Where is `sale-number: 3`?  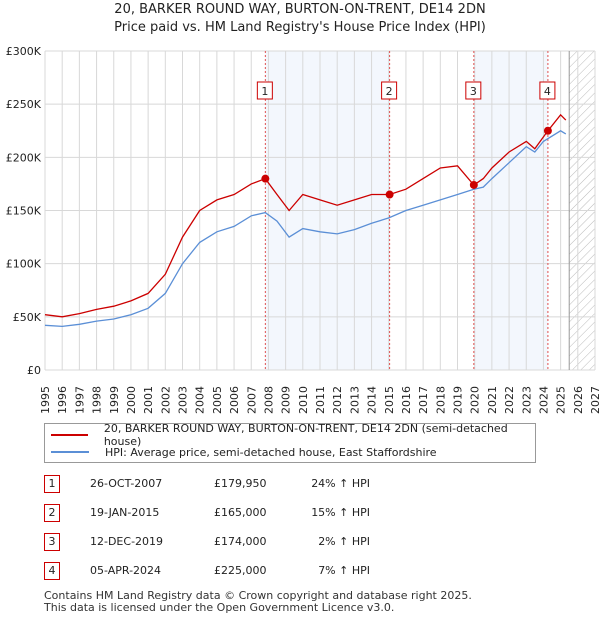
sale-number: 3 is located at coordinates (52, 542).